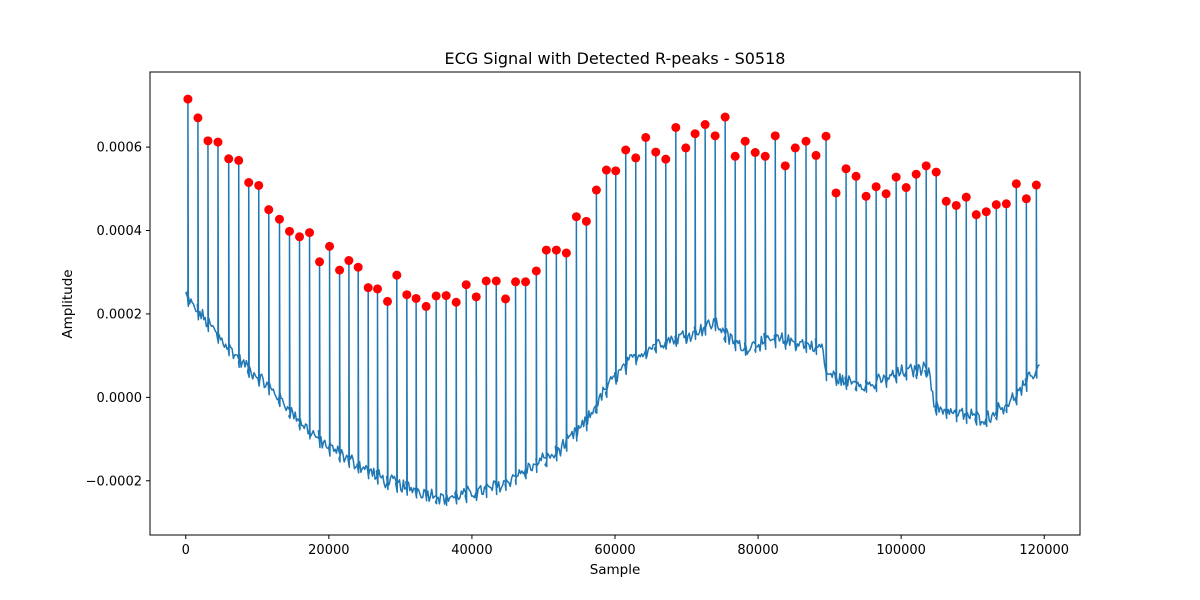 The image size is (1200, 600). What do you see at coordinates (328, 550) in the screenshot?
I see `x-tick-label: 20000` at bounding box center [328, 550].